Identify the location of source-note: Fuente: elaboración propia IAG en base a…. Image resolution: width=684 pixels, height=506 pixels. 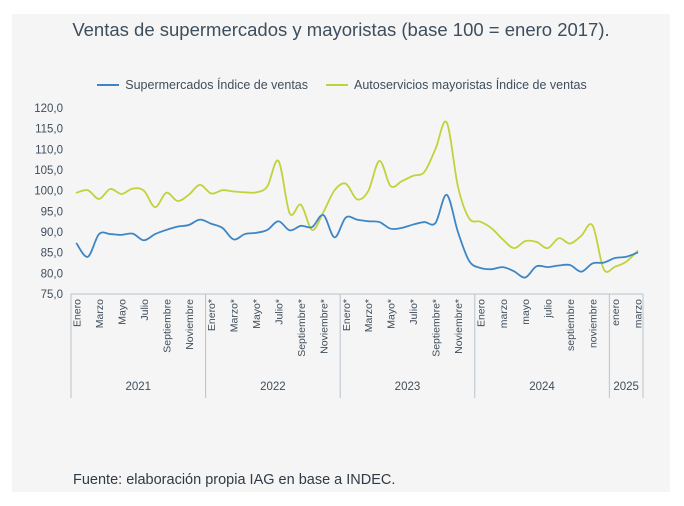
(234, 480).